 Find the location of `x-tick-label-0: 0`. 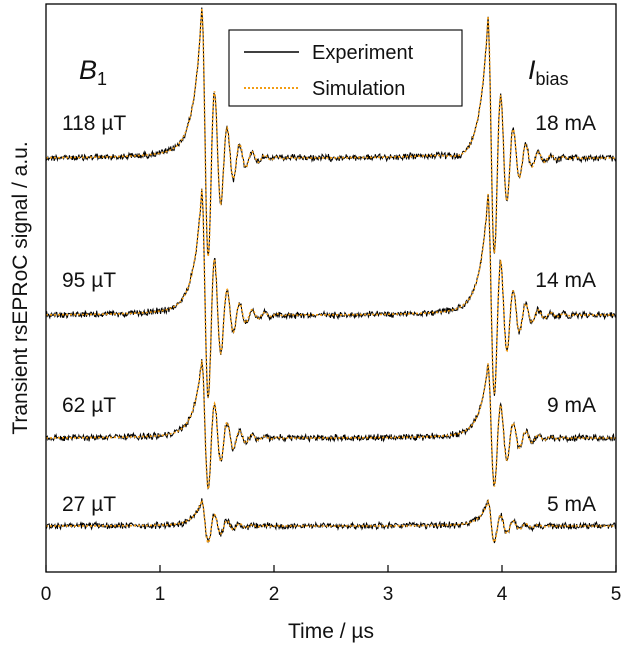

x-tick-label-0: 0 is located at coordinates (46, 594).